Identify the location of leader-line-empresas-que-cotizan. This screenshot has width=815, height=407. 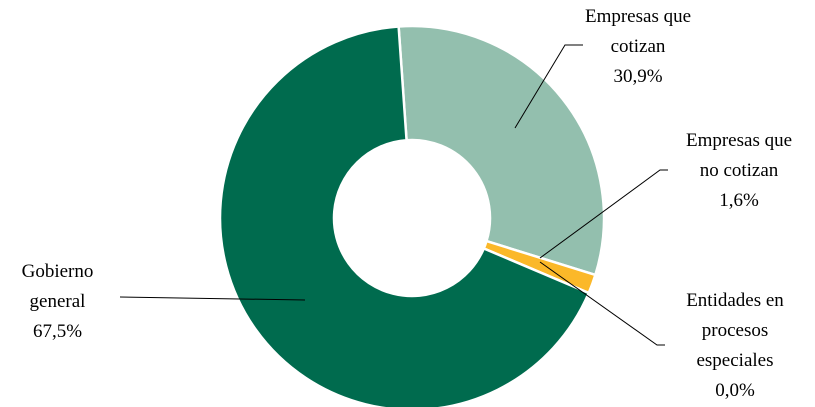
(548, 86).